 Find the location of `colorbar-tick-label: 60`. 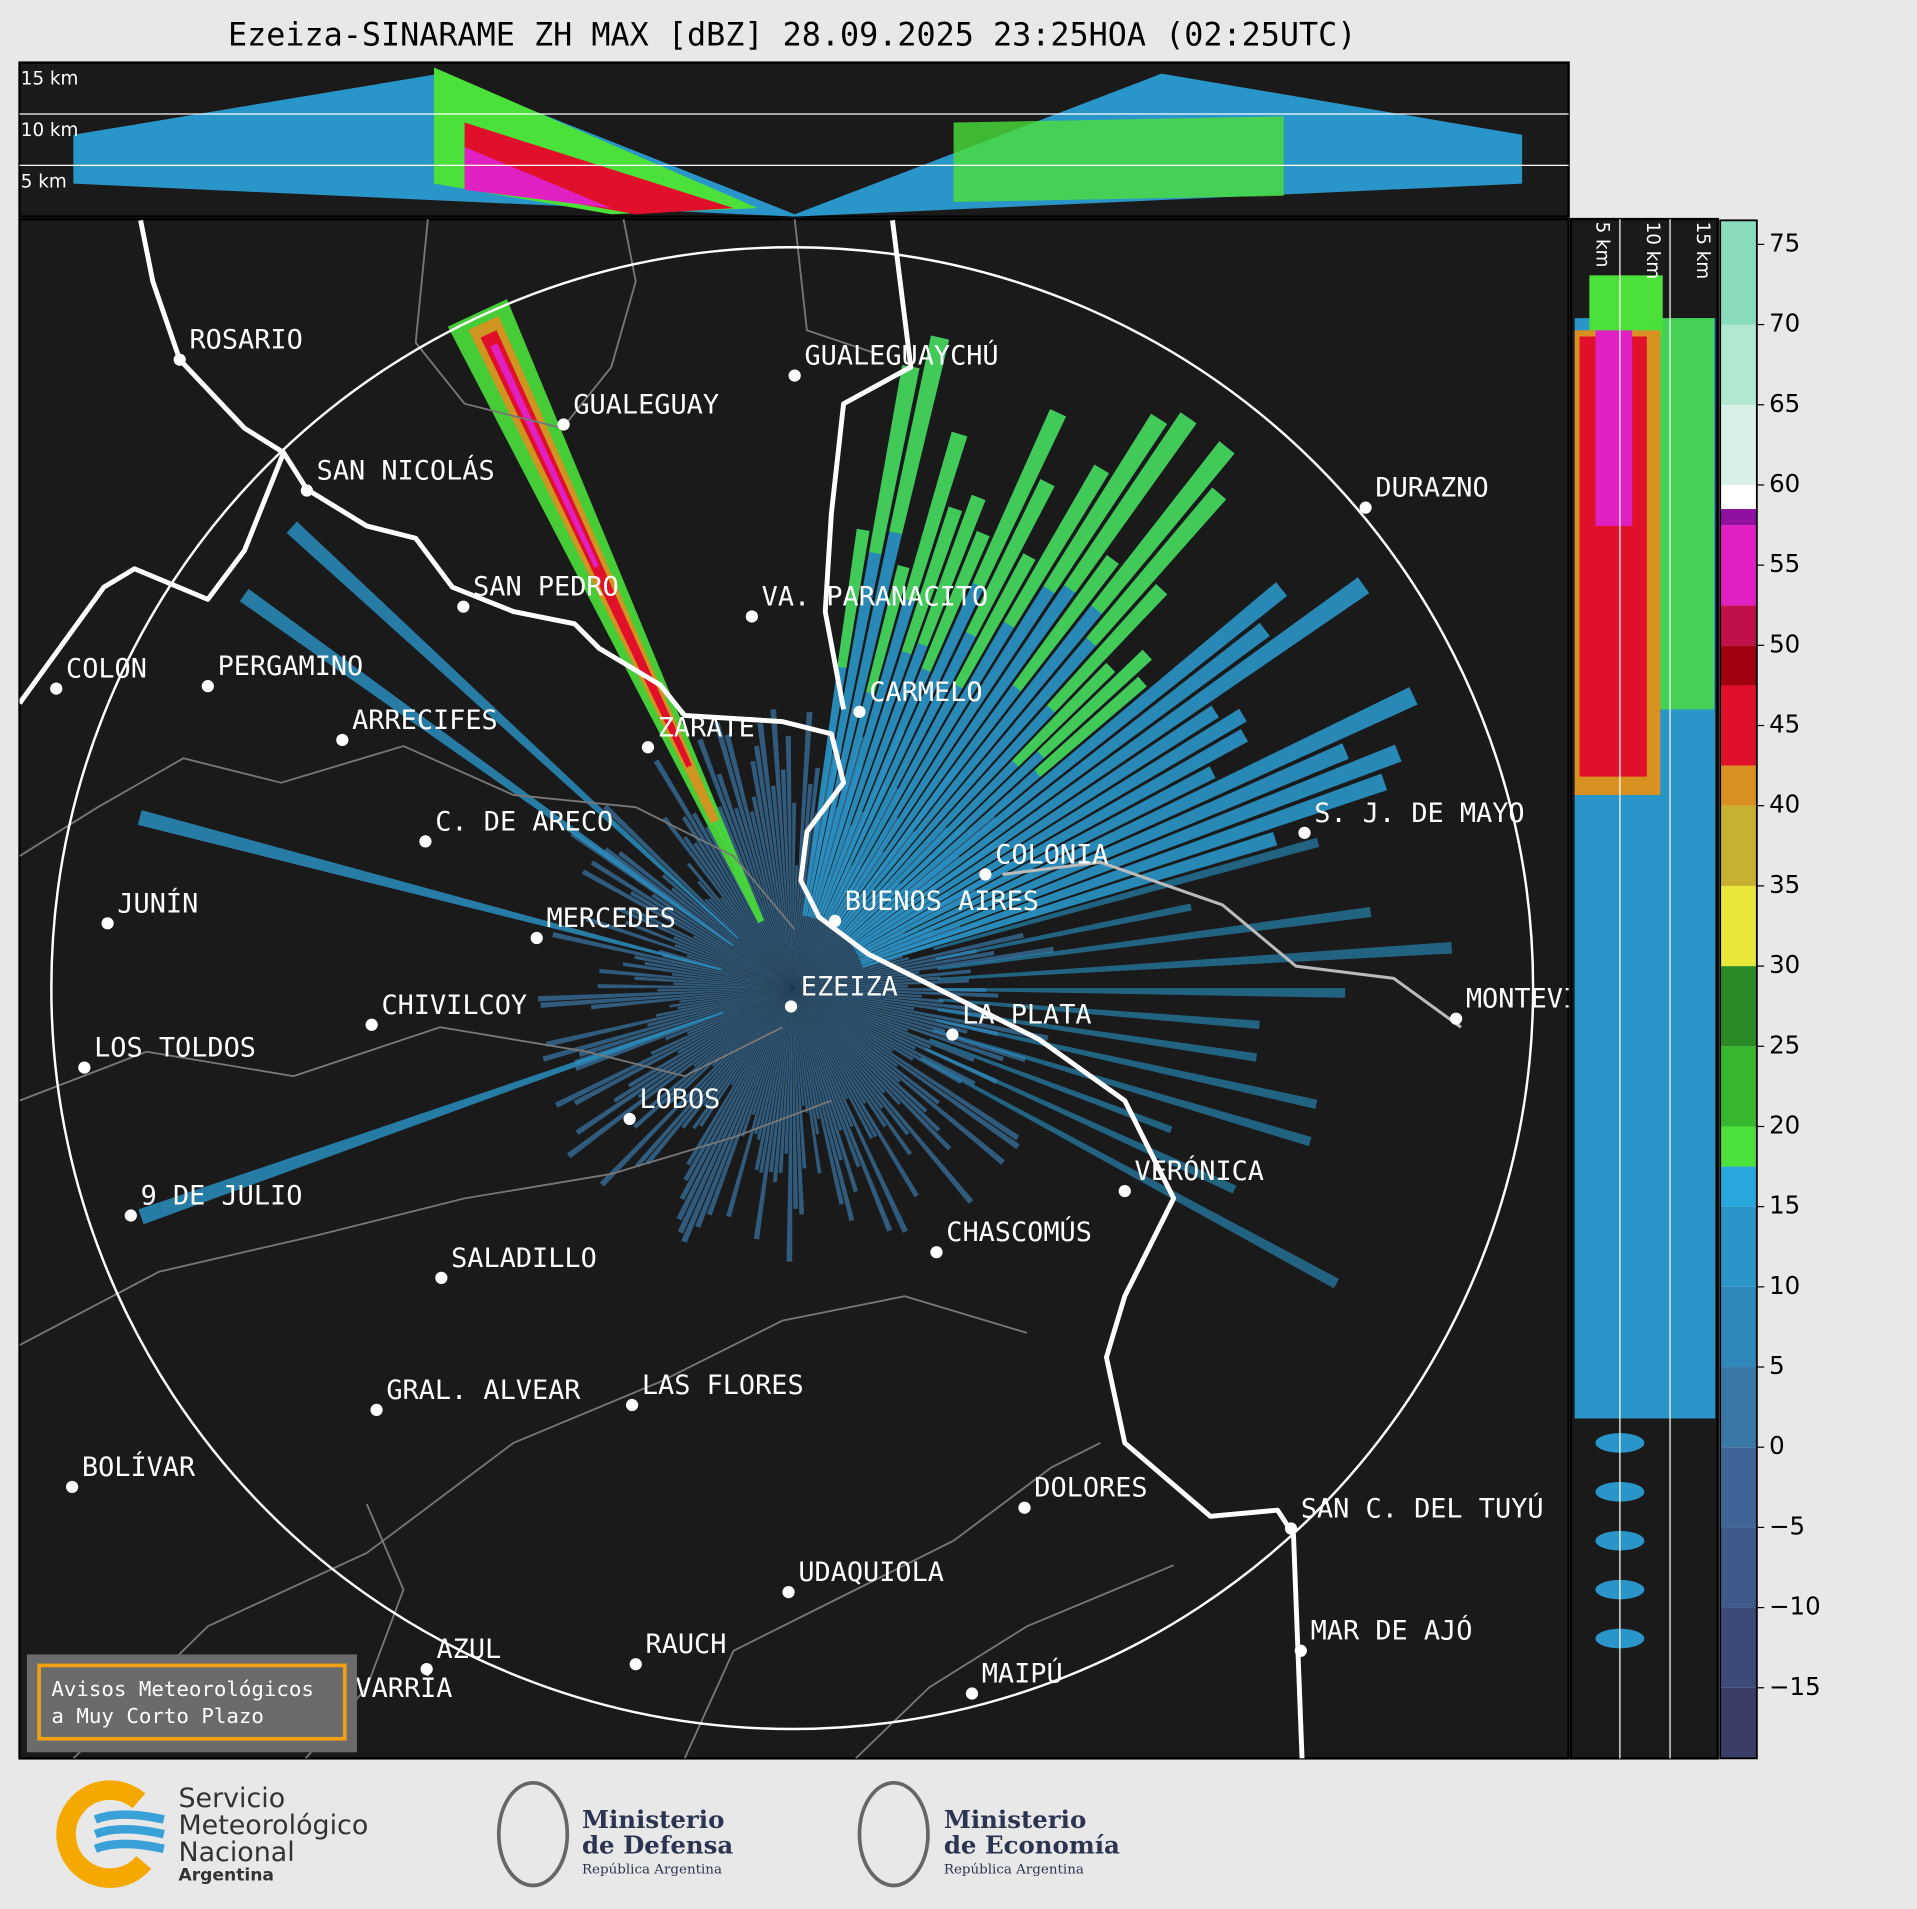

colorbar-tick-label: 60 is located at coordinates (1784, 483).